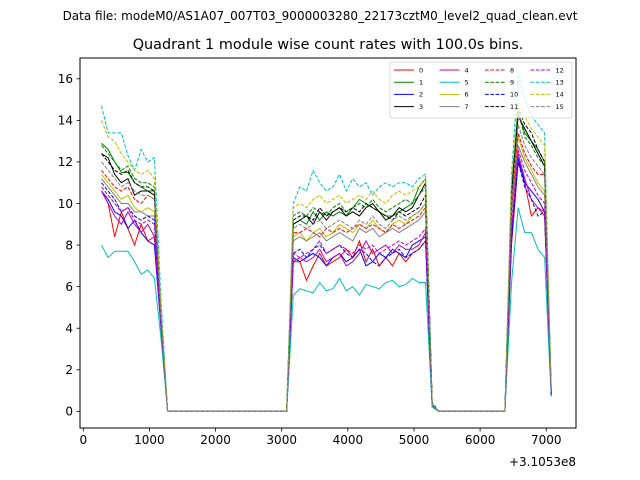 The width and height of the screenshot is (640, 480). What do you see at coordinates (546, 440) in the screenshot?
I see `x-tick-label: 7000` at bounding box center [546, 440].